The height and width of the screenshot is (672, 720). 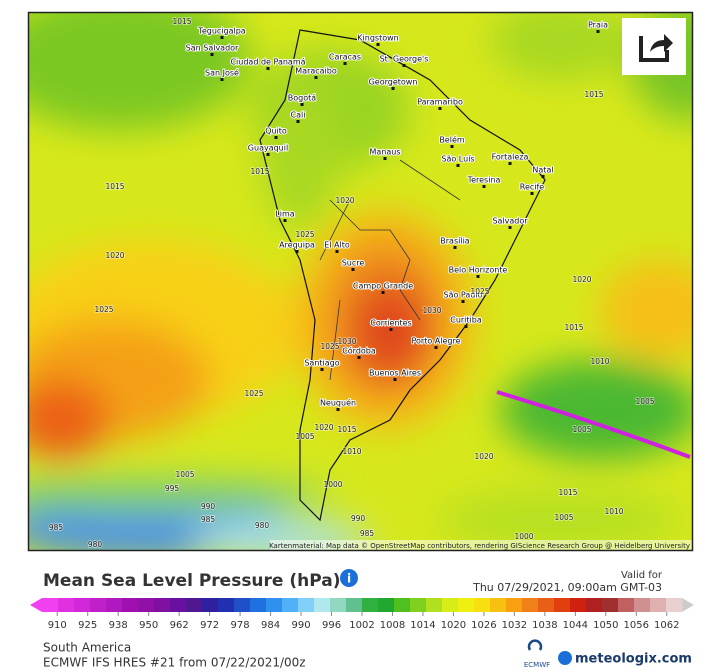 I want to click on colorbar-tick-label: 1014, so click(x=422, y=625).